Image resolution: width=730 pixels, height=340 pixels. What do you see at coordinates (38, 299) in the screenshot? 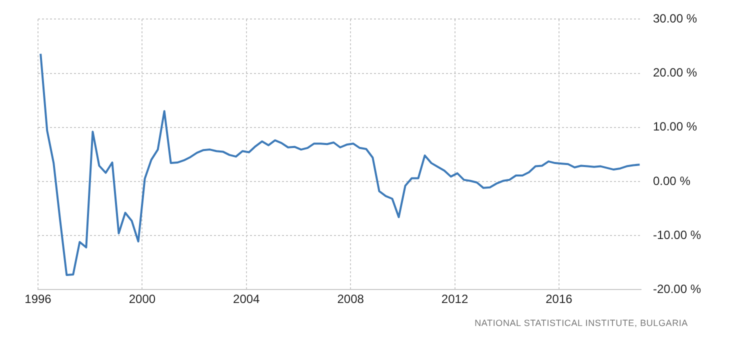
I see `x-tick-label: 1996` at bounding box center [38, 299].